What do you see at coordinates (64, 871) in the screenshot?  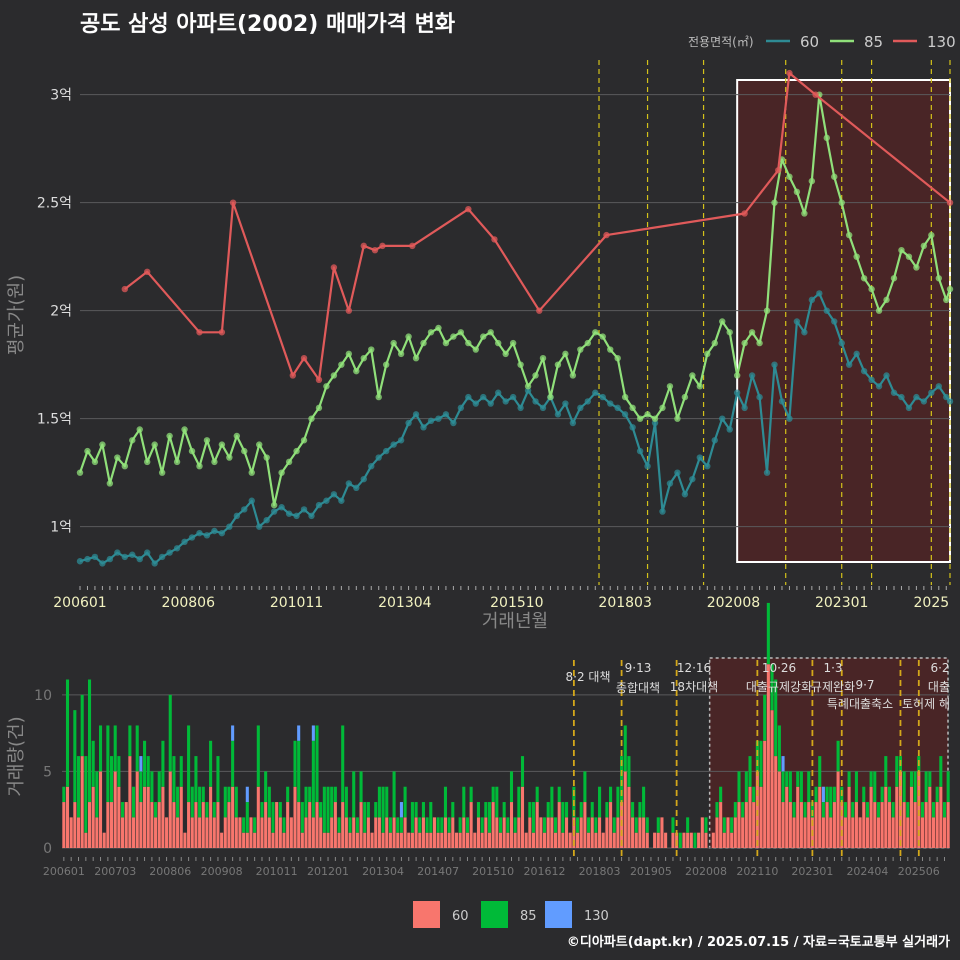 I see `x-tick-label-volume: 200601` at bounding box center [64, 871].